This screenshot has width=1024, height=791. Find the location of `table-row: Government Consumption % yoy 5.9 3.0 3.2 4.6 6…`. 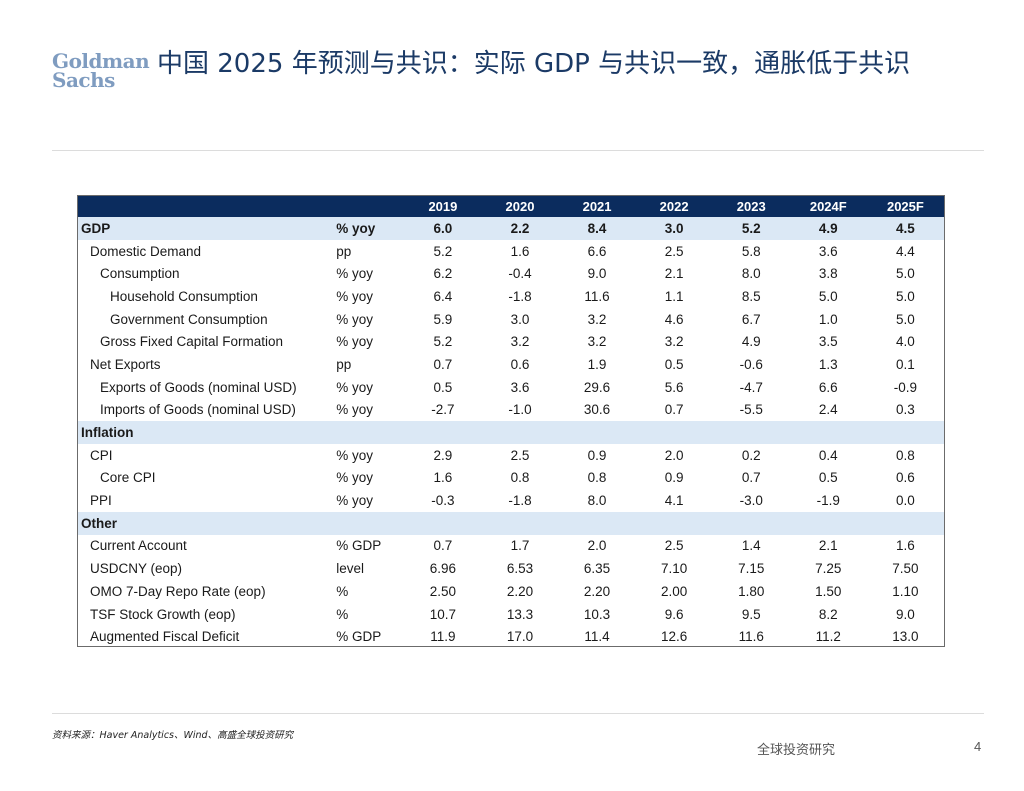

table-row: Government Consumption % yoy 5.9 3.0 3.2 4.6 6… is located at coordinates (511, 319).